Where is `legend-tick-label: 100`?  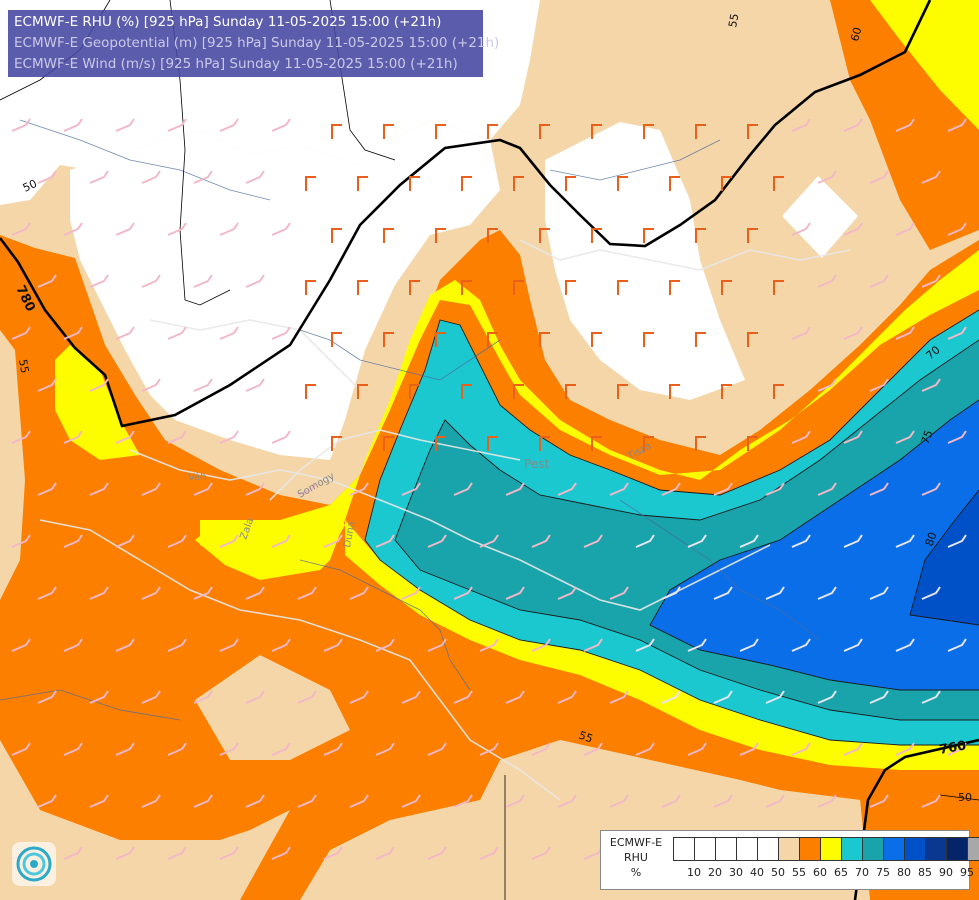
legend-tick-label: 100 is located at coordinates (978, 872).